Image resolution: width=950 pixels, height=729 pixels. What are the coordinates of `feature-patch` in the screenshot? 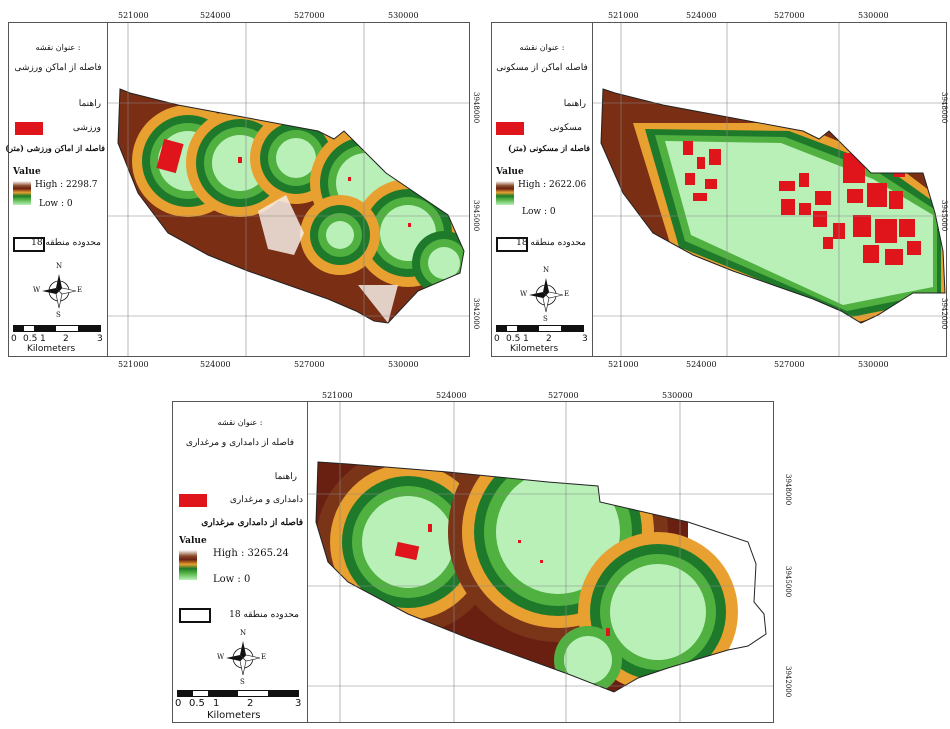 It's located at (170, 156).